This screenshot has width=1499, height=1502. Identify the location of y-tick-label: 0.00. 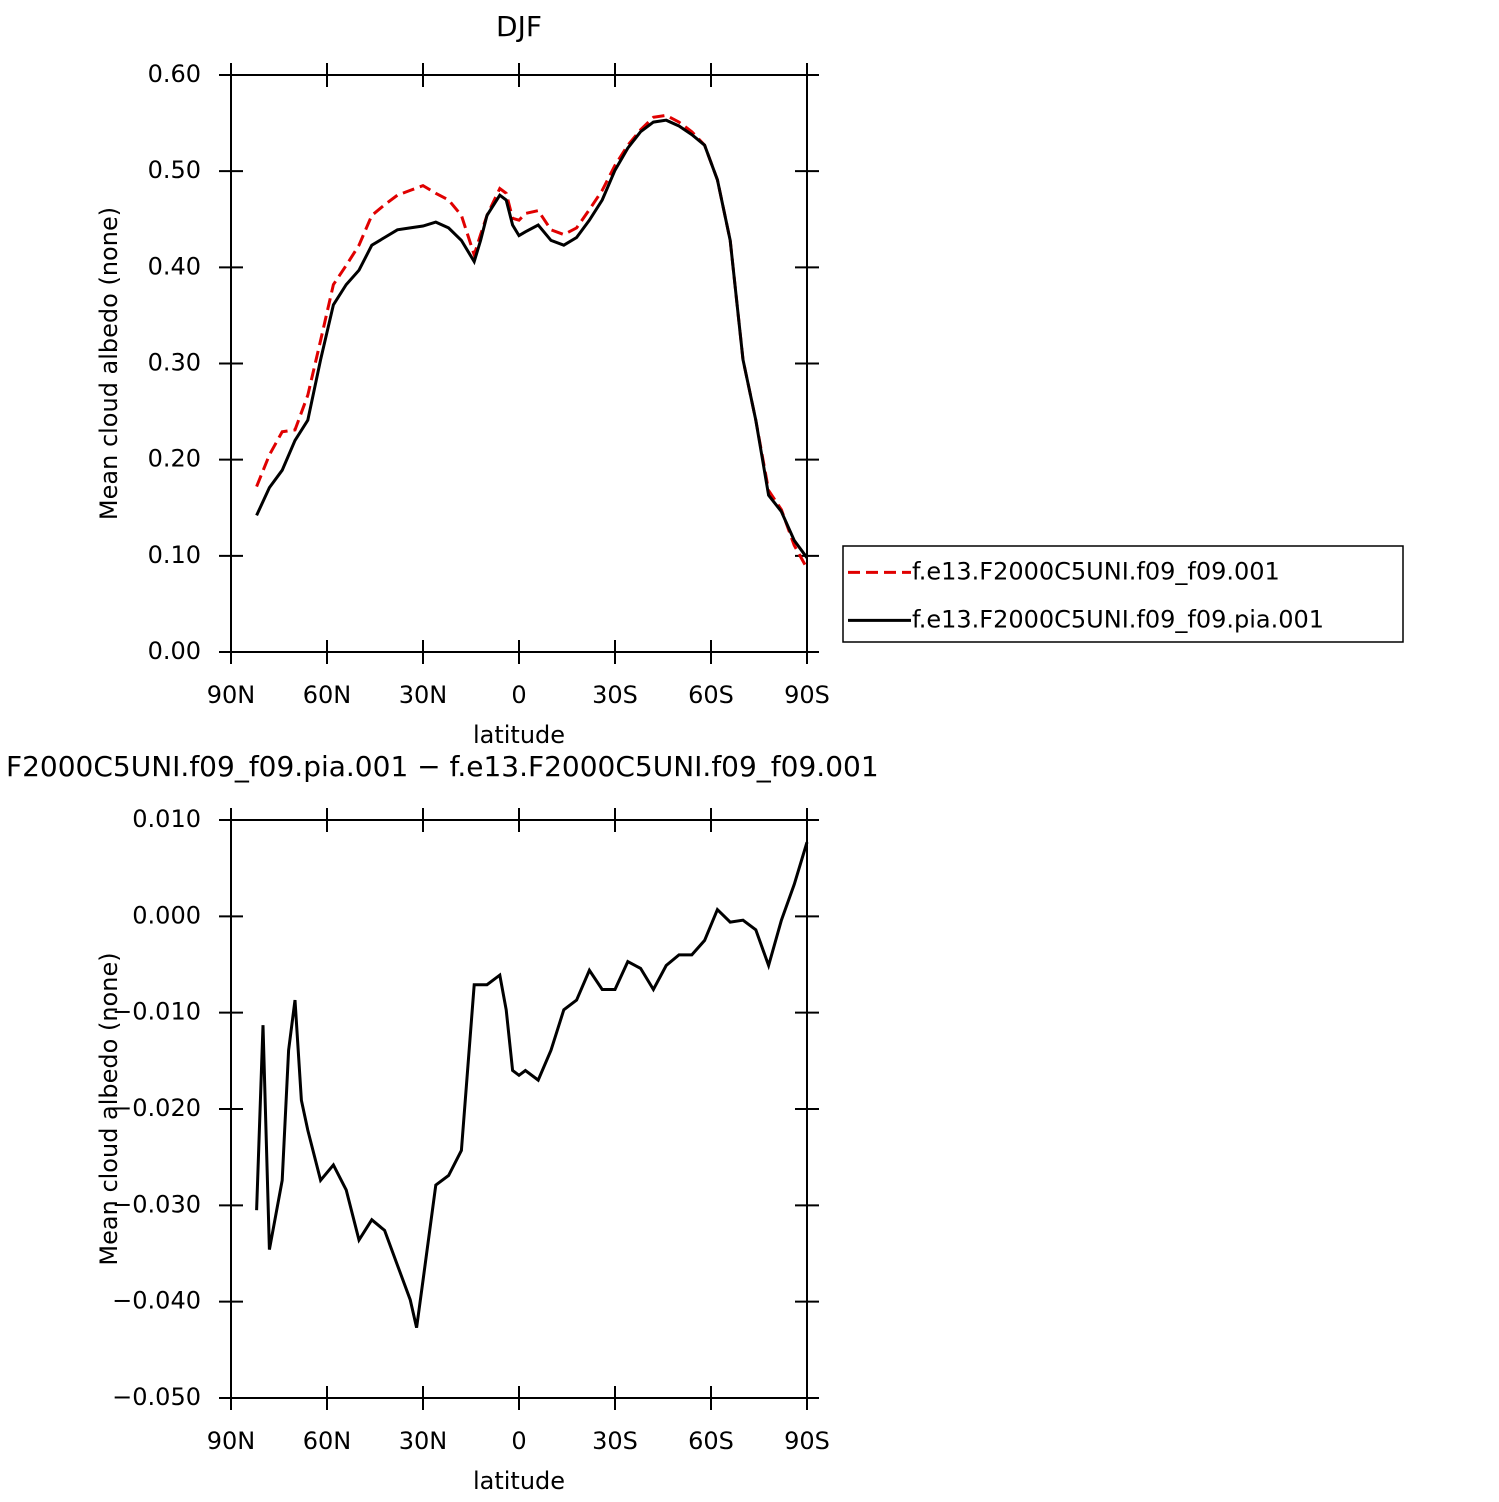
(174, 651).